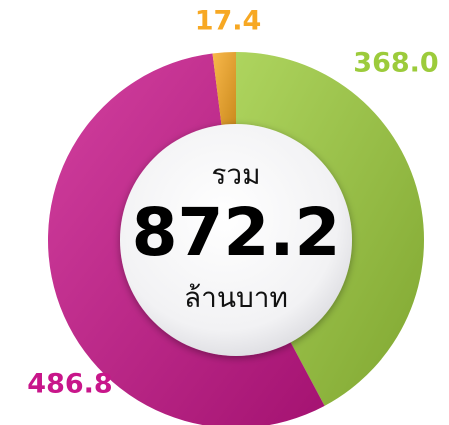 This screenshot has height=425, width=449. Describe the element at coordinates (228, 21) in the screenshot. I see `value-label: 17.4` at that location.